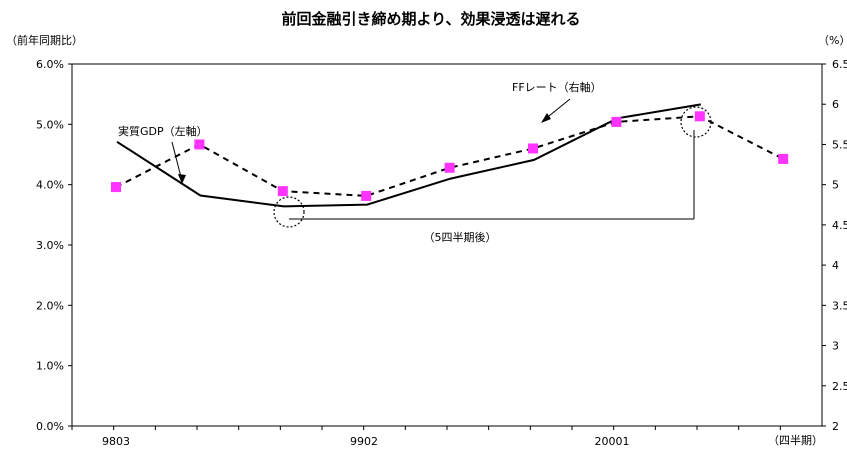  Describe the element at coordinates (426, 437) in the screenshot. I see `x-axis: 9803 9902 20001` at that location.